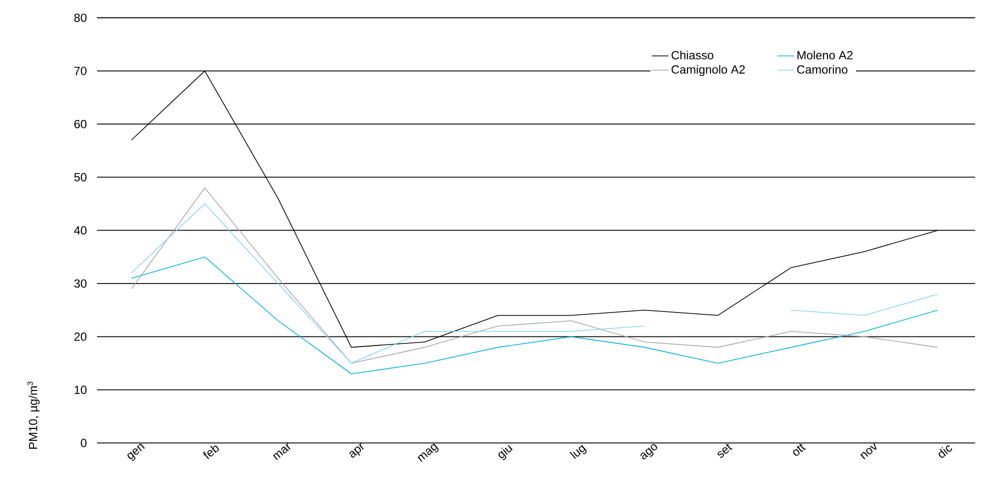 The width and height of the screenshot is (983, 493). What do you see at coordinates (693, 55) in the screenshot?
I see `legend-label: Chiasso` at bounding box center [693, 55].